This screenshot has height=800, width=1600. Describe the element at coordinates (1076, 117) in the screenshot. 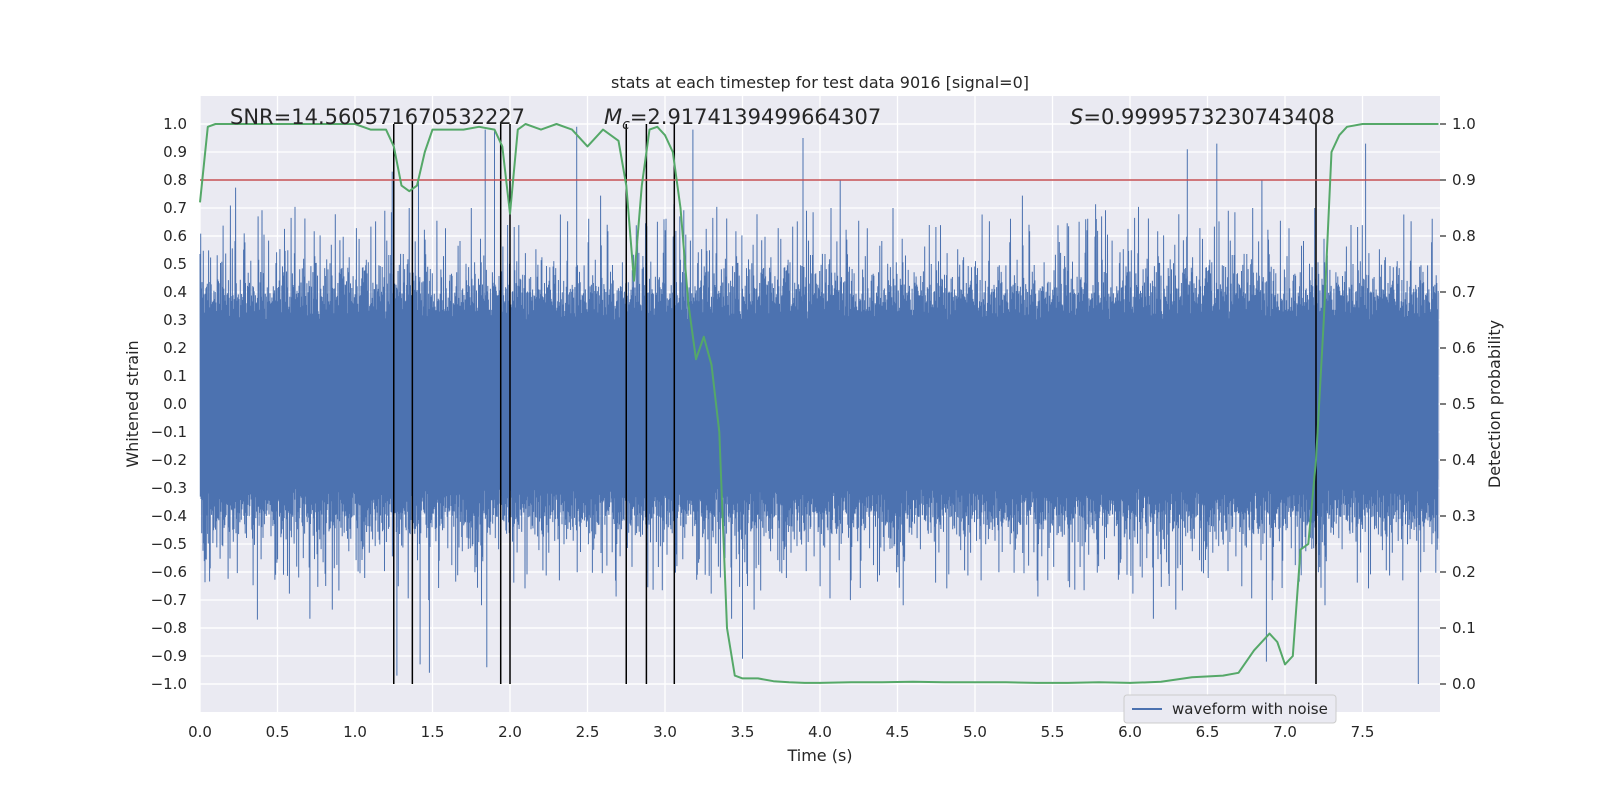

I see `significance-symbol: S` at that location.